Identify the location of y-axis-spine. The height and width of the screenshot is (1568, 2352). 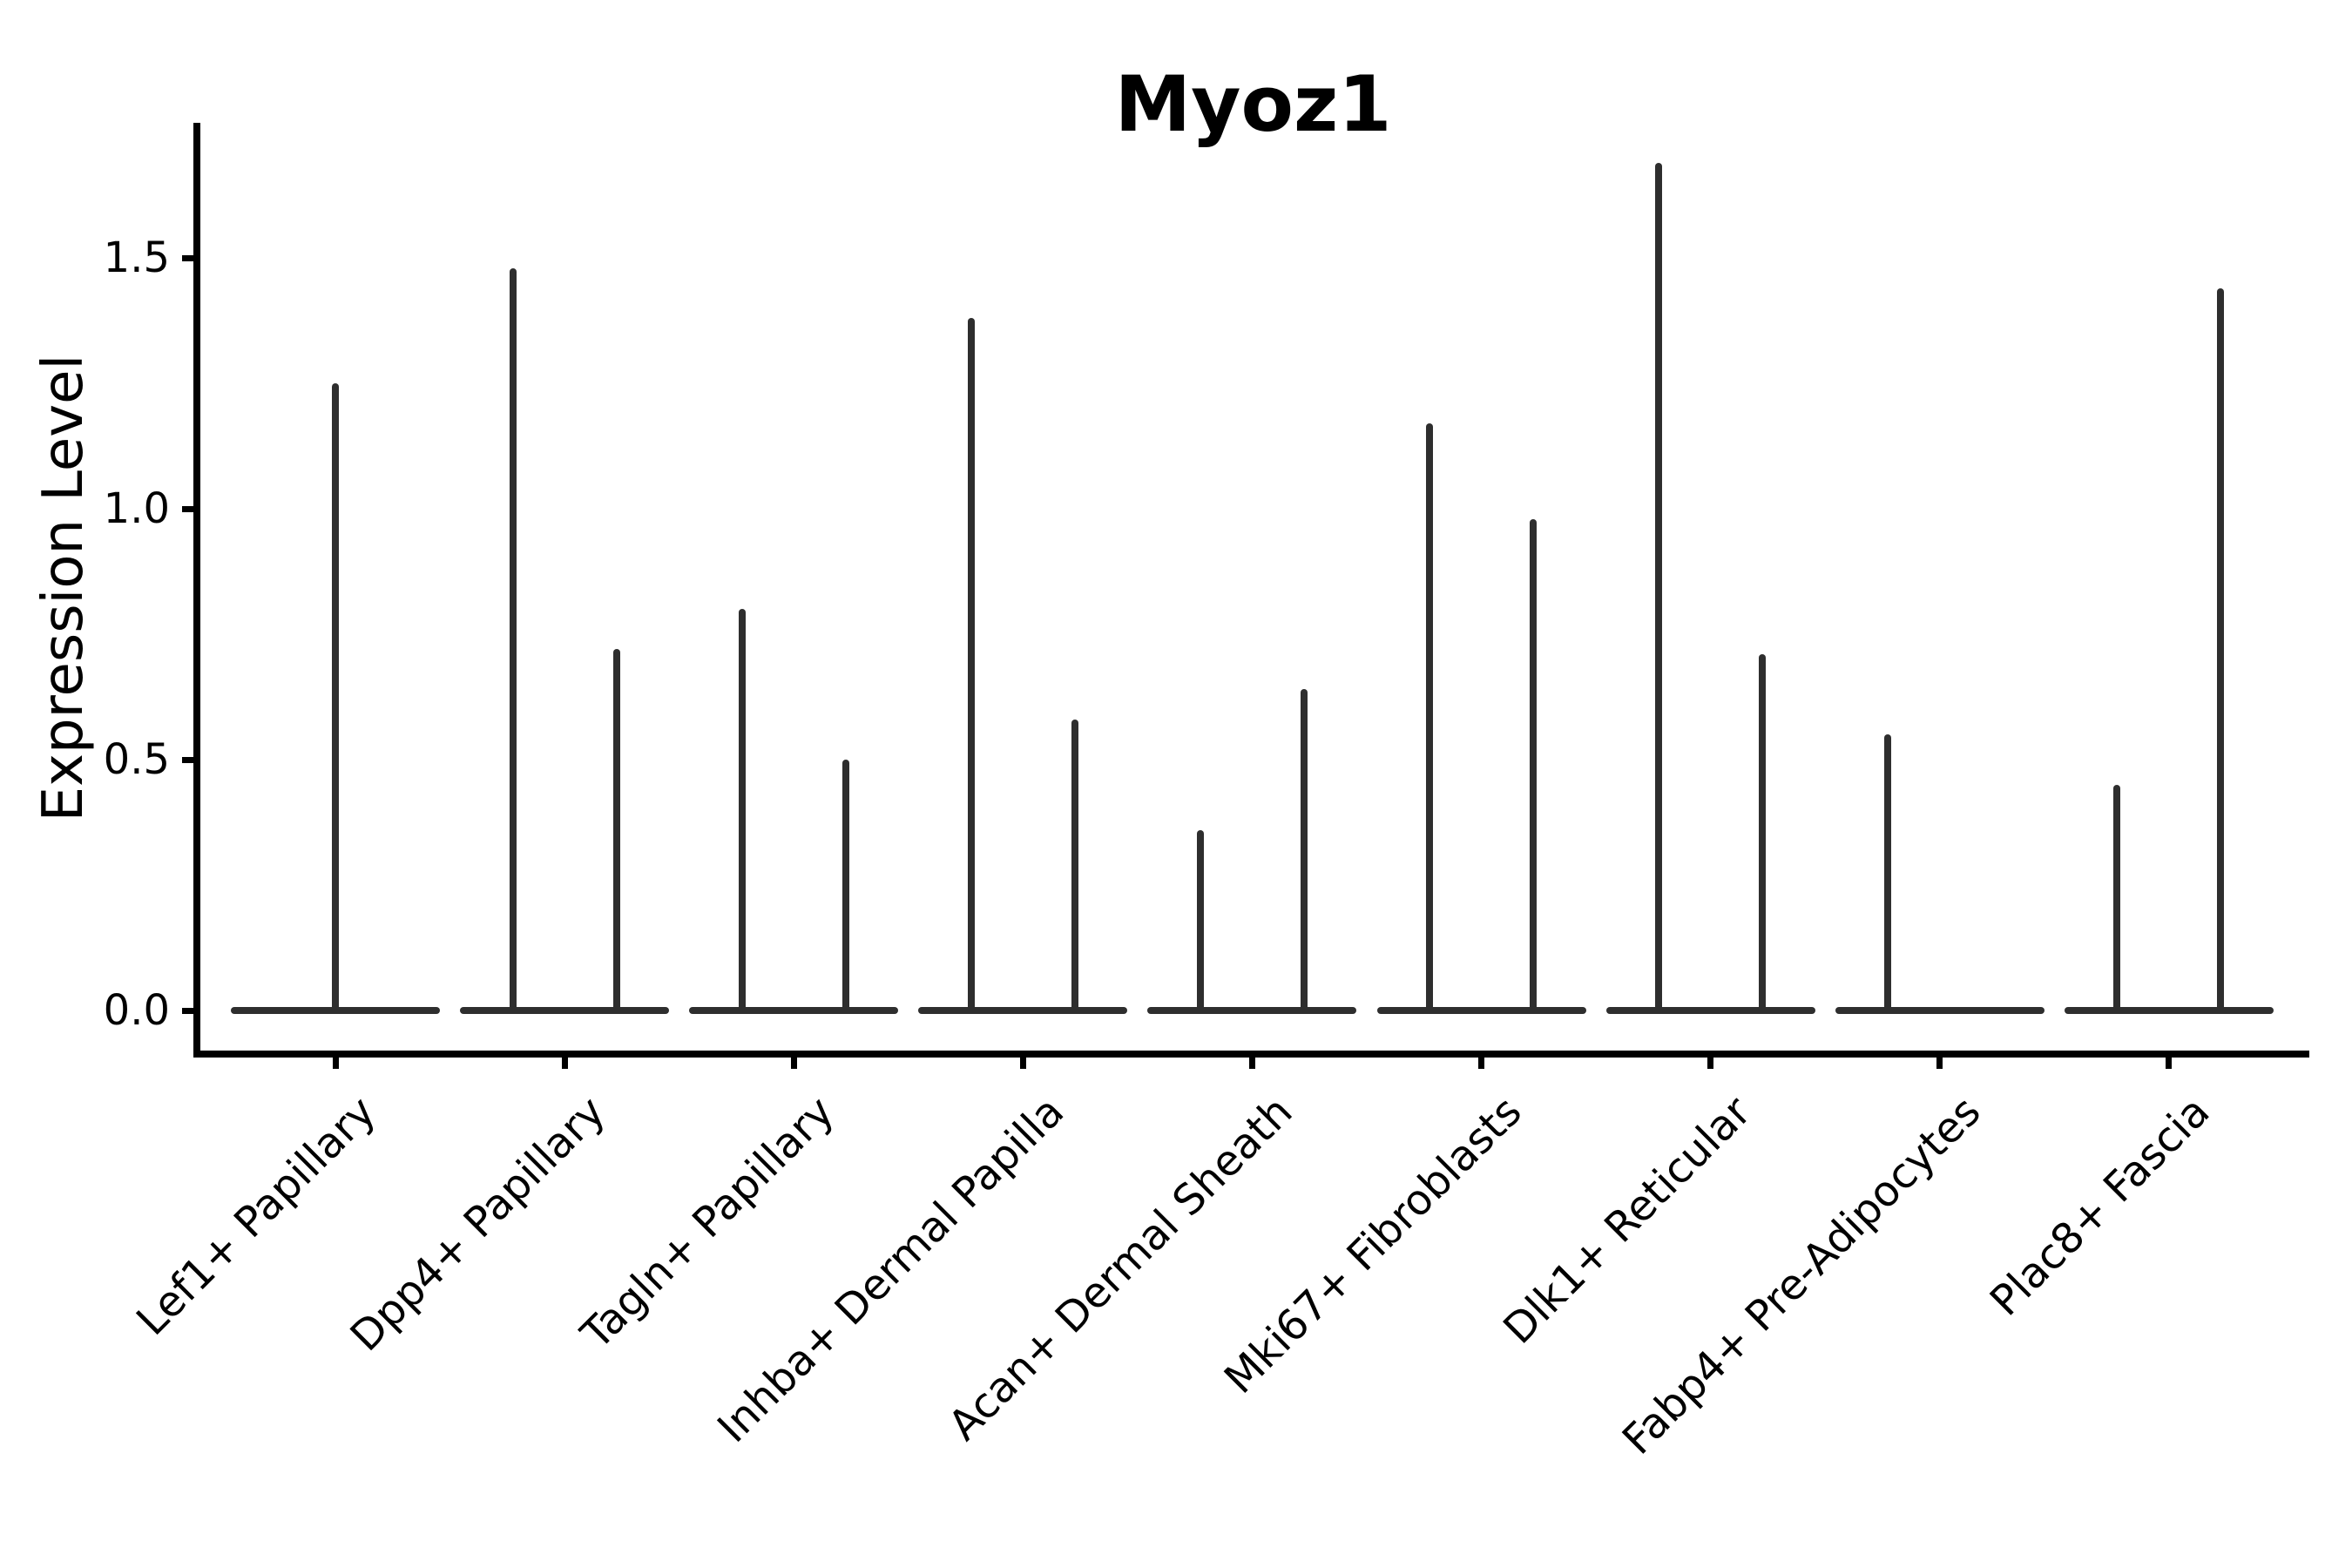
(196, 590).